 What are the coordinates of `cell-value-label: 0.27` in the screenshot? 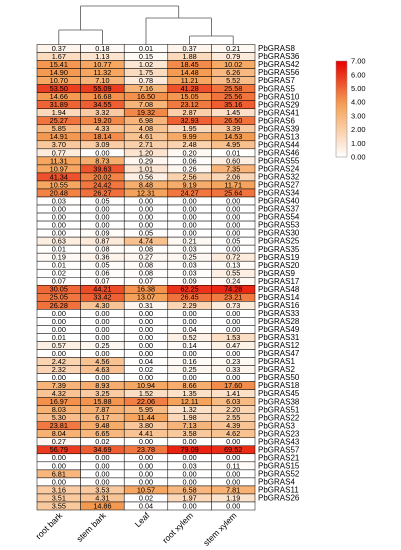 It's located at (59, 441).